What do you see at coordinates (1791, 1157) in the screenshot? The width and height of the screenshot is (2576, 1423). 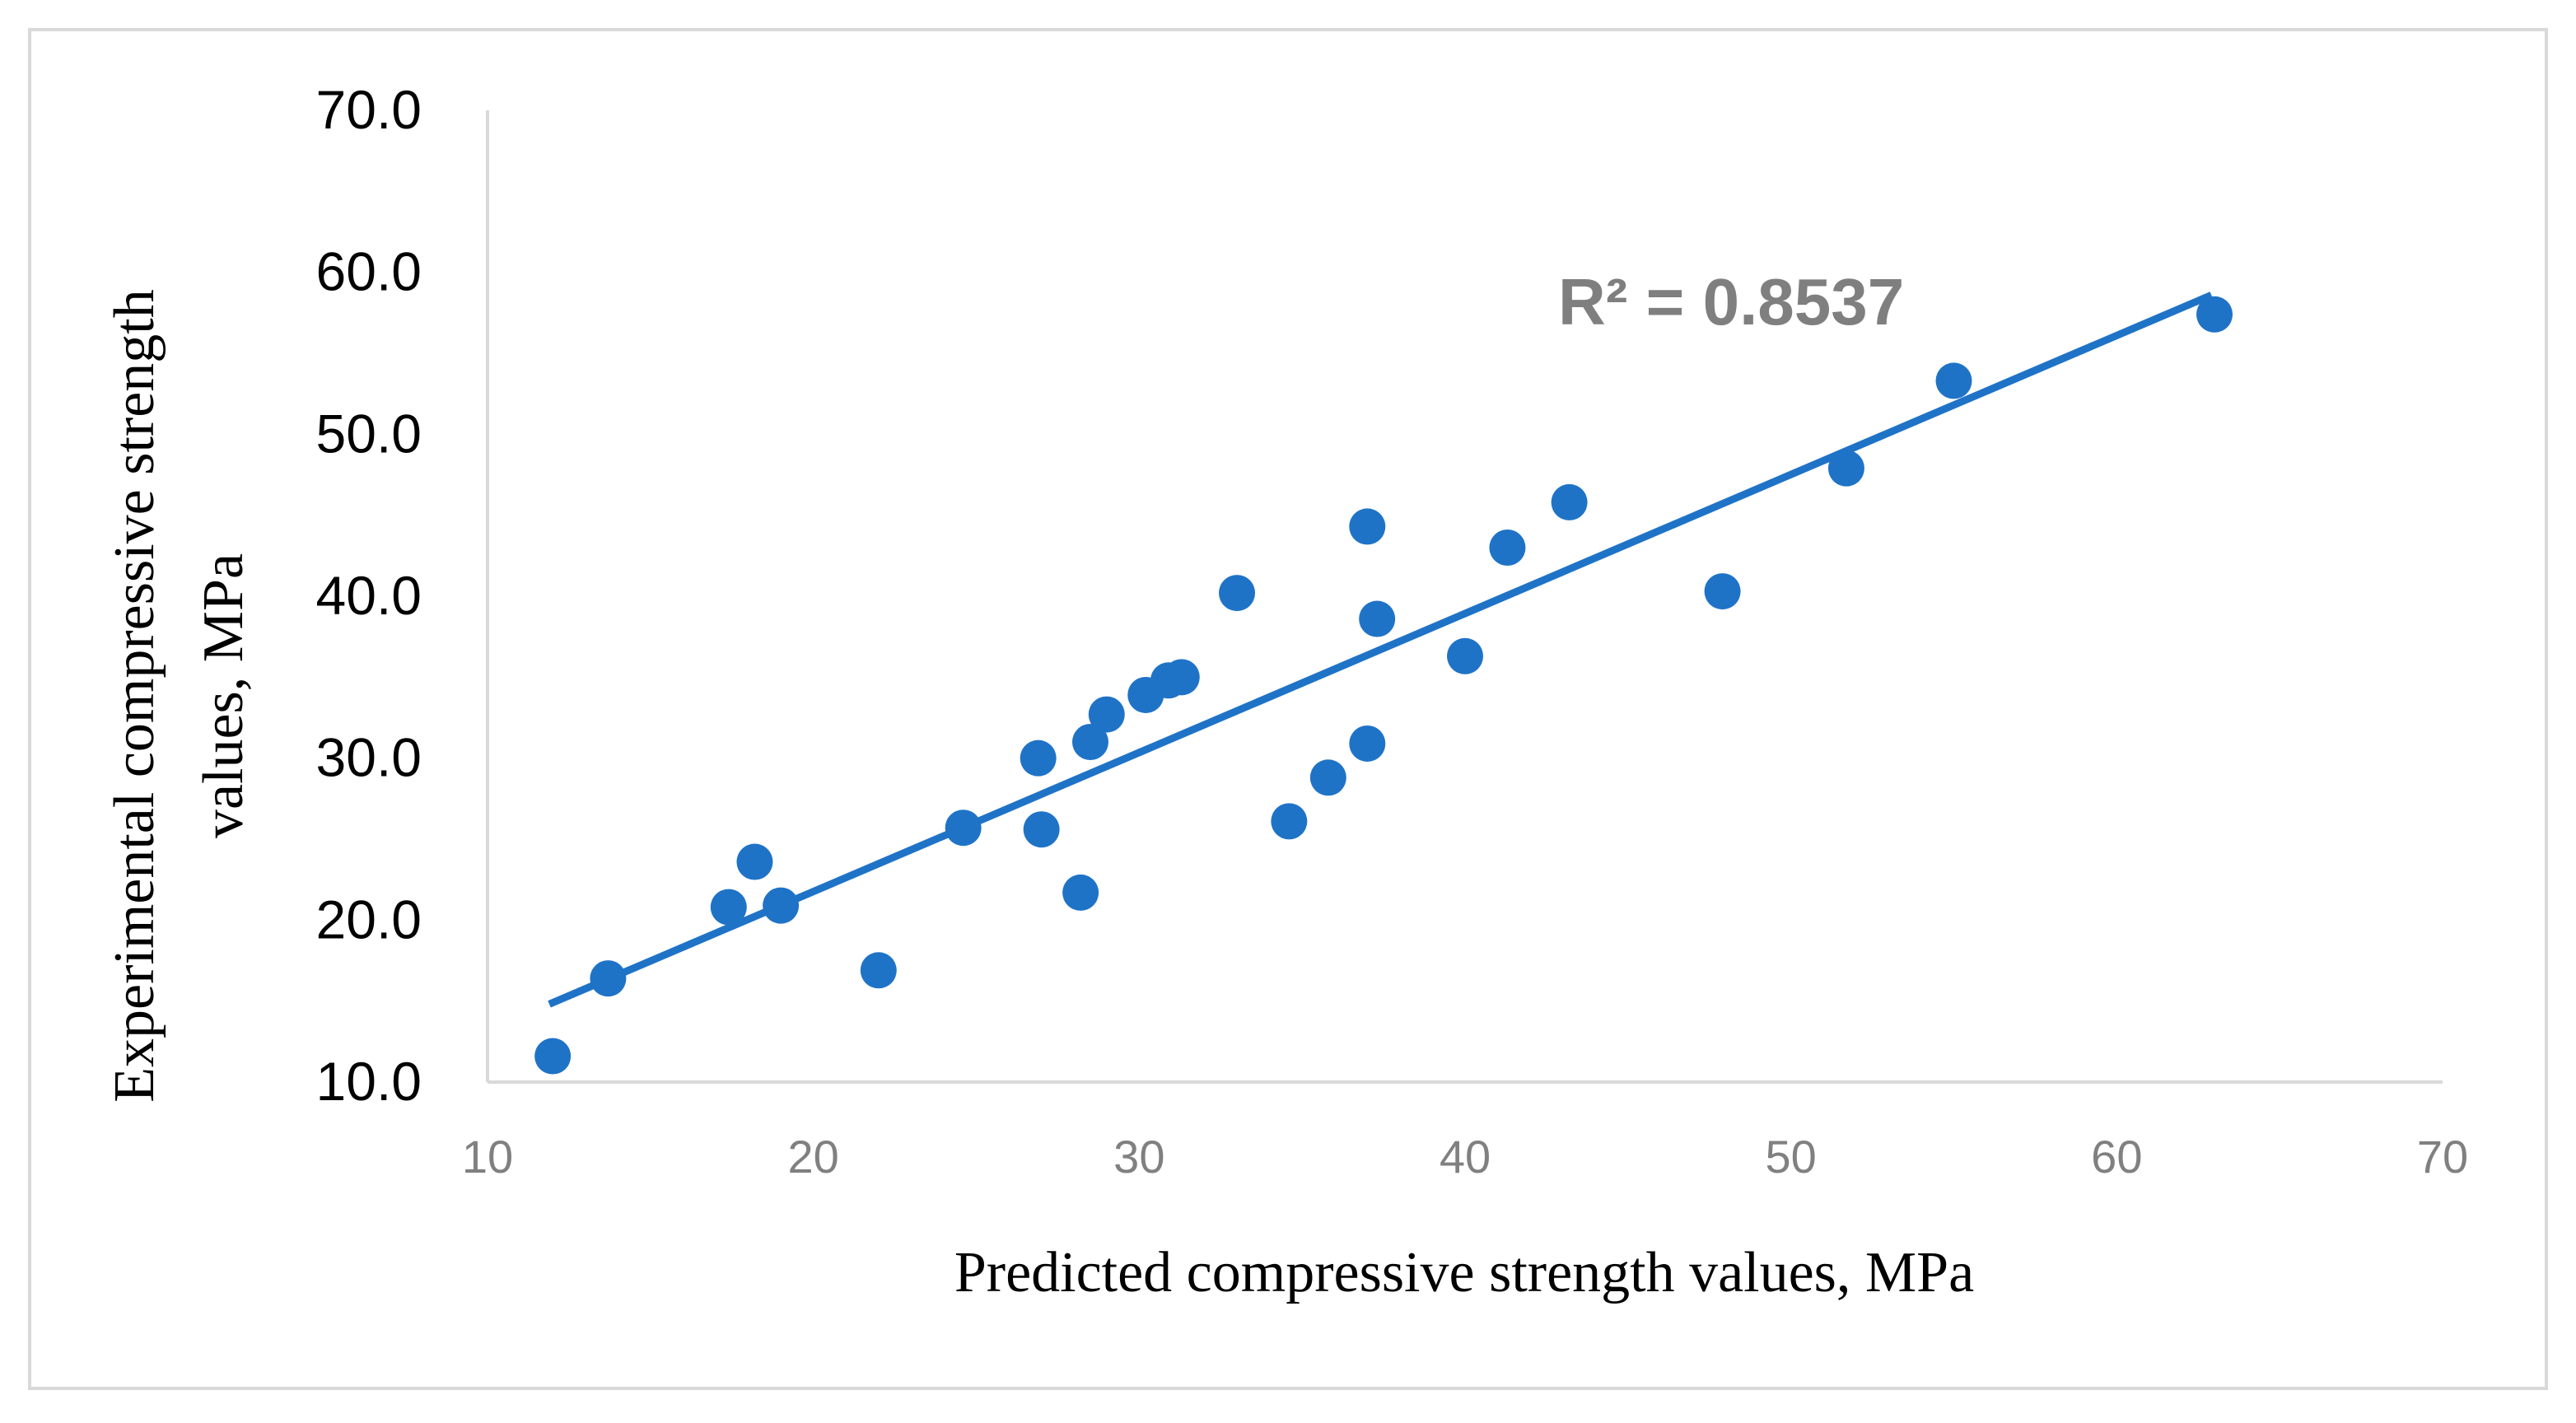 I see `x-tick-label: 50` at bounding box center [1791, 1157].